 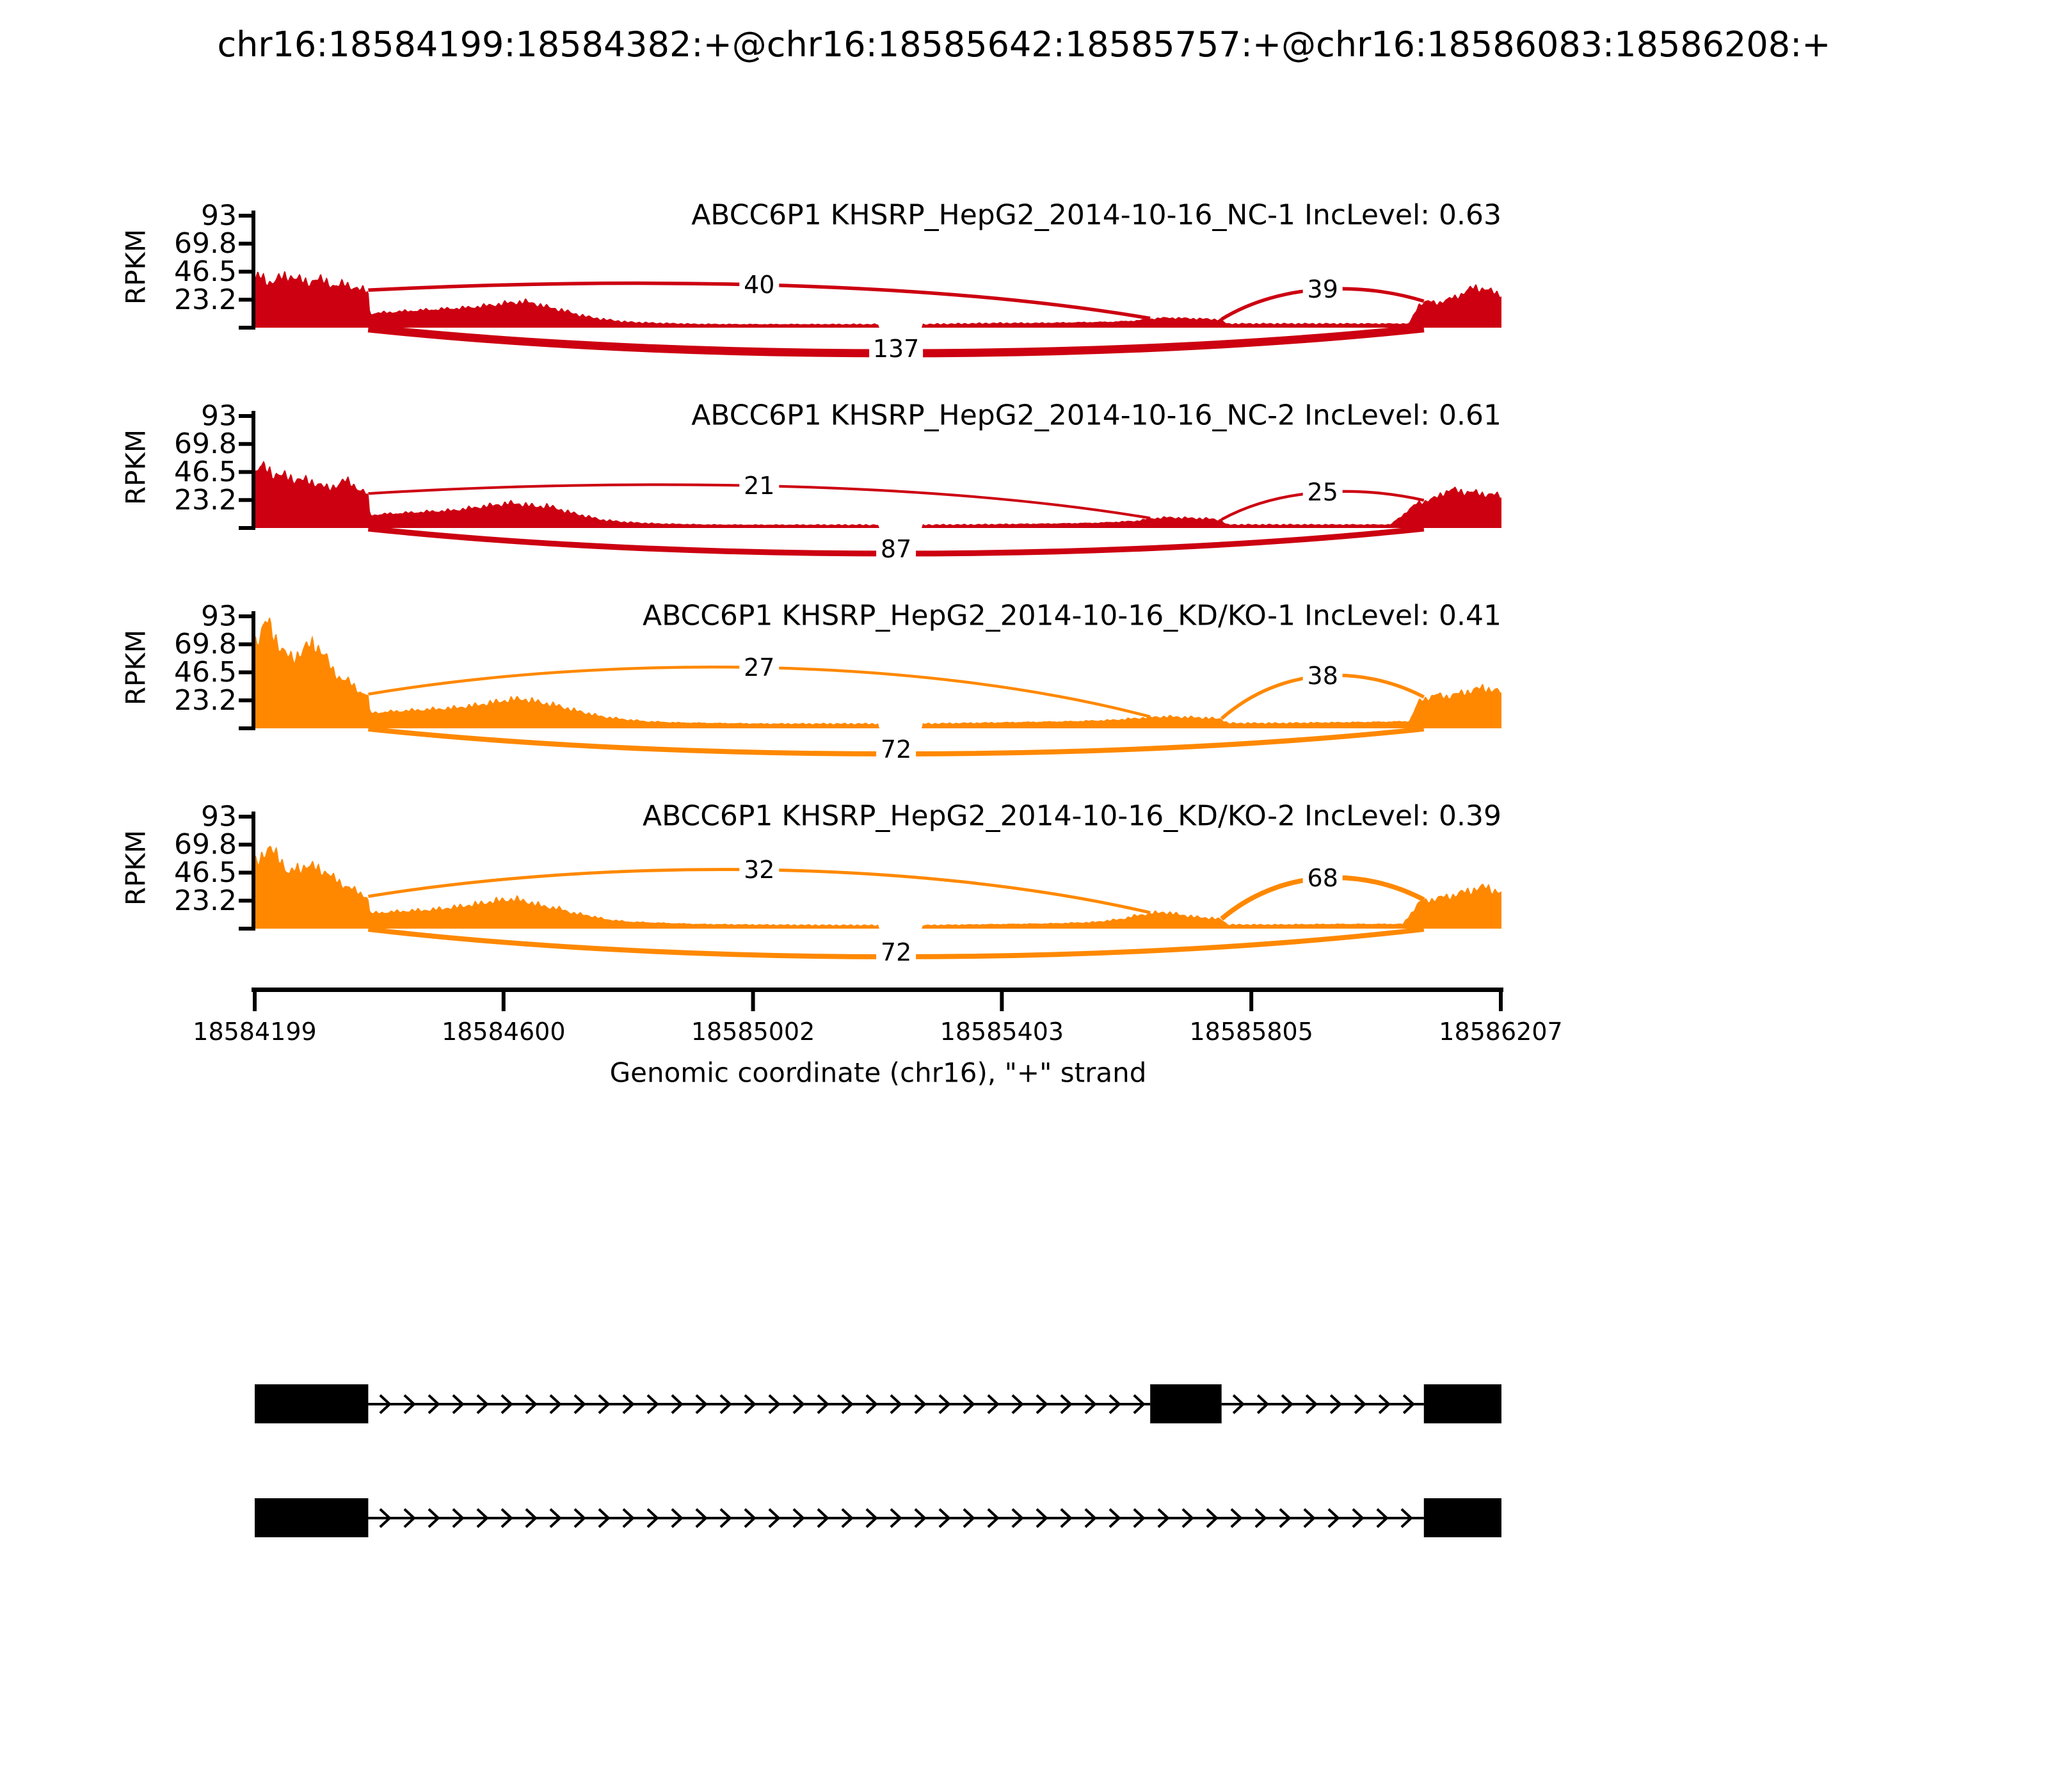 I want to click on x-axis-tick-label: 18585403, so click(x=1002, y=1032).